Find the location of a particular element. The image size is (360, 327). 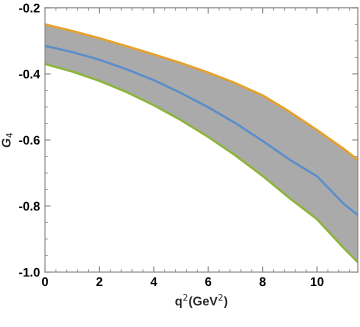

x-tick-label: 4 is located at coordinates (154, 281).